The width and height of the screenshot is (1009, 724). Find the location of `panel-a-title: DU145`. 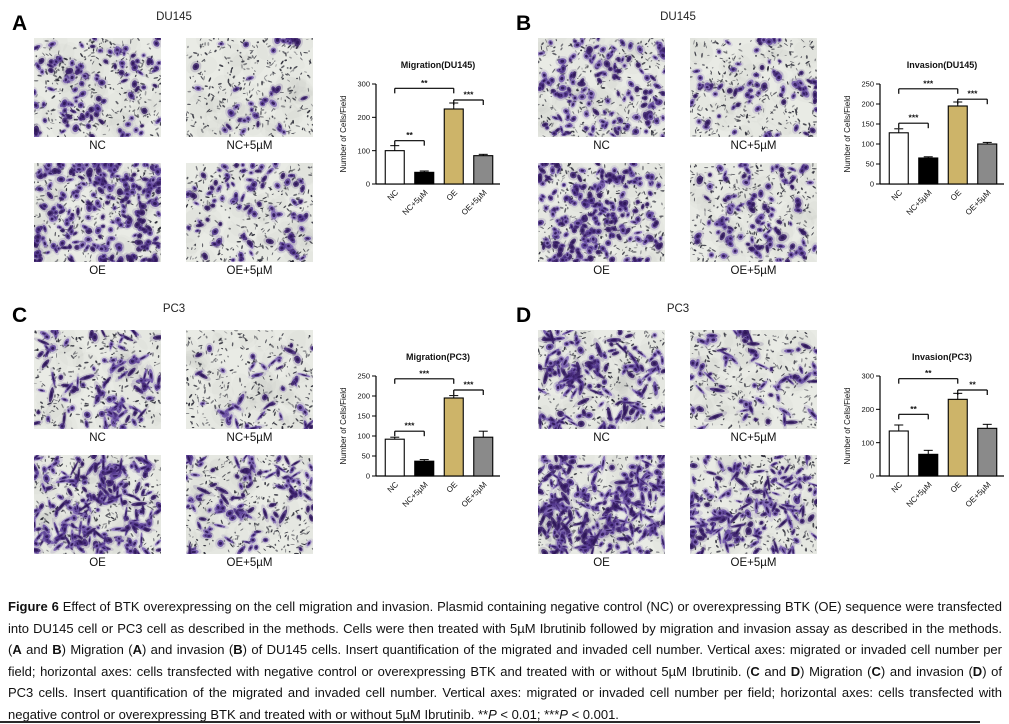

panel-a-title: DU145 is located at coordinates (174, 17).